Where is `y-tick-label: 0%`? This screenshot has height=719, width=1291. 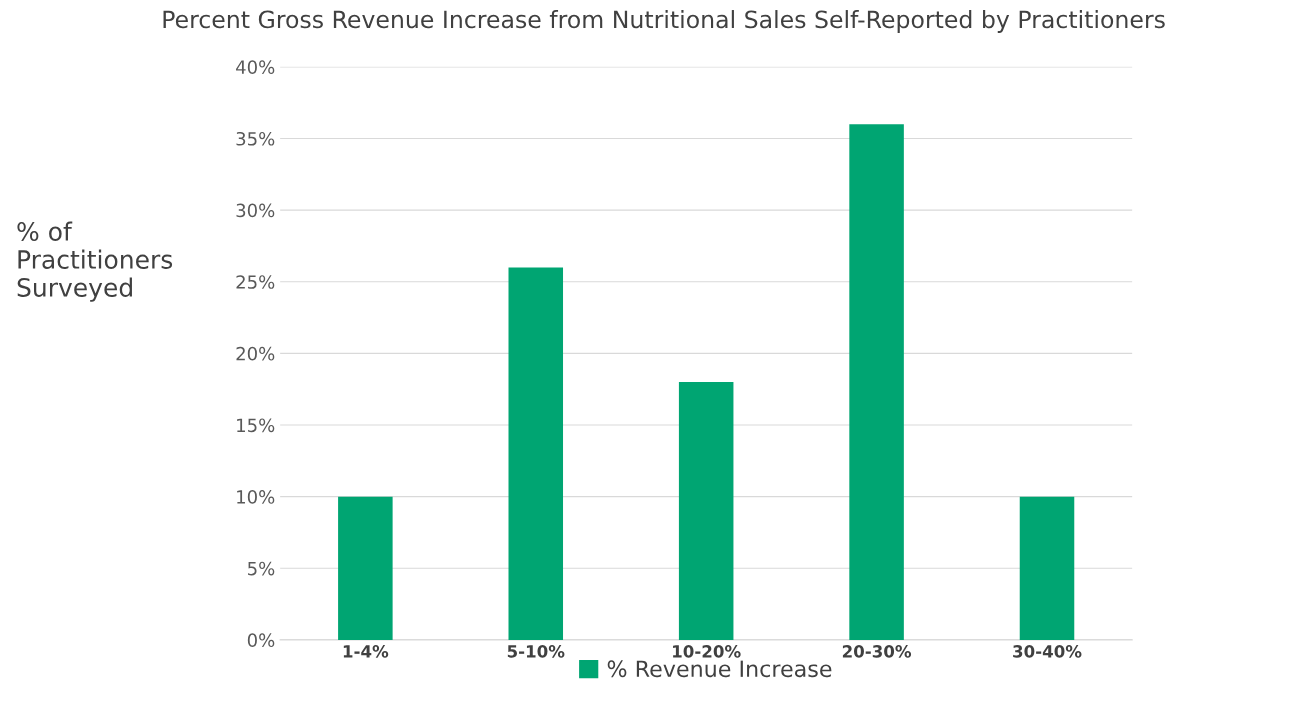 y-tick-label: 0% is located at coordinates (261, 640).